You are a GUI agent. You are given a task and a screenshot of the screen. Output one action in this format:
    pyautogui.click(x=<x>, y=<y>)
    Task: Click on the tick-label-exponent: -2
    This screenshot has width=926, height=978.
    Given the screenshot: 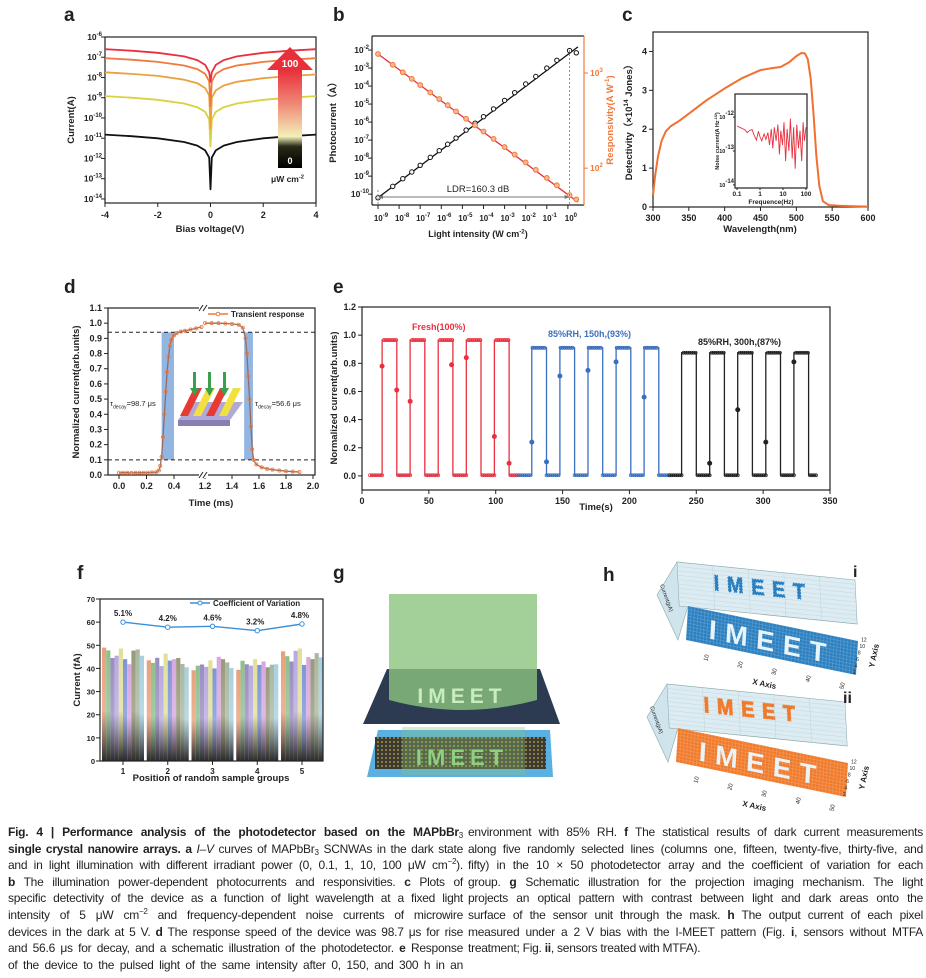 What is the action you would take?
    pyautogui.click(x=533, y=216)
    